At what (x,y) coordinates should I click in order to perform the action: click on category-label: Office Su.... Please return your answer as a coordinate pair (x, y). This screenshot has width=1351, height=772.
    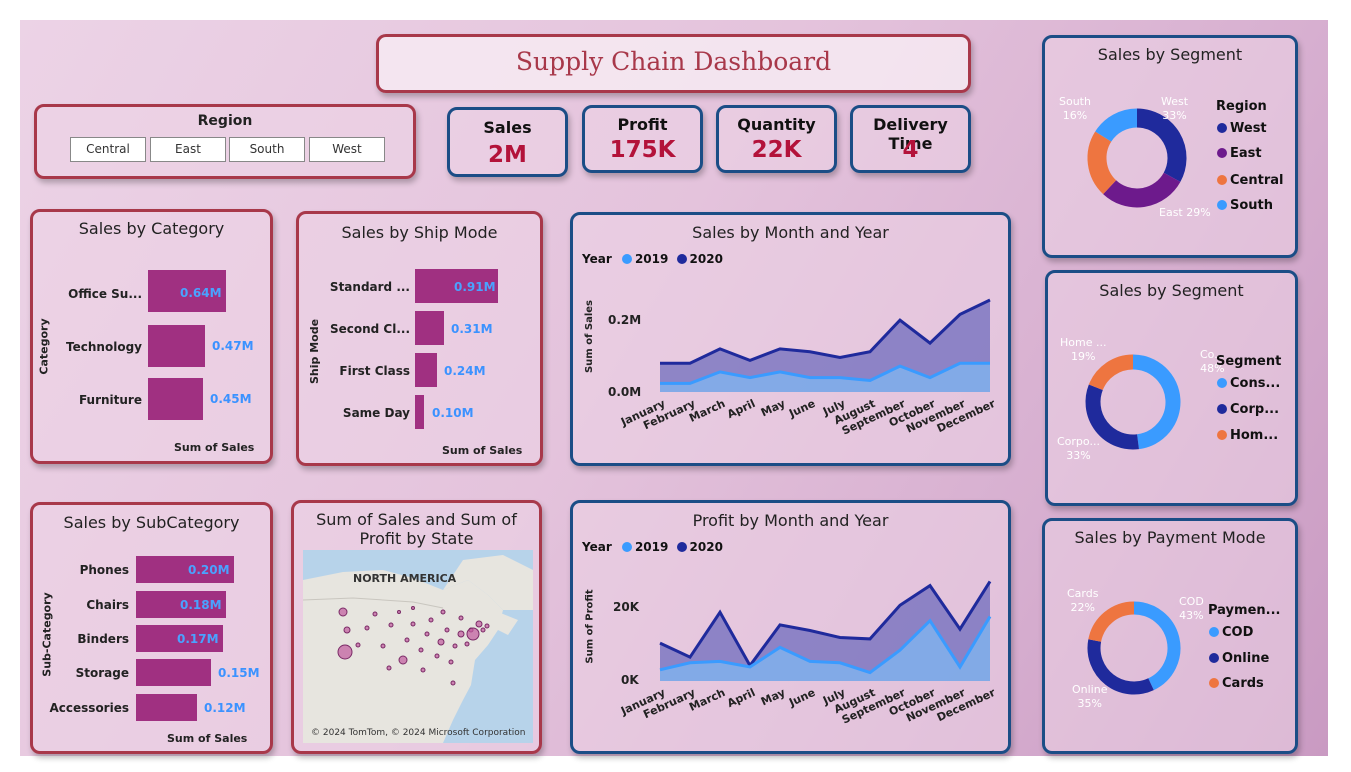
    Looking at the image, I should click on (105, 294).